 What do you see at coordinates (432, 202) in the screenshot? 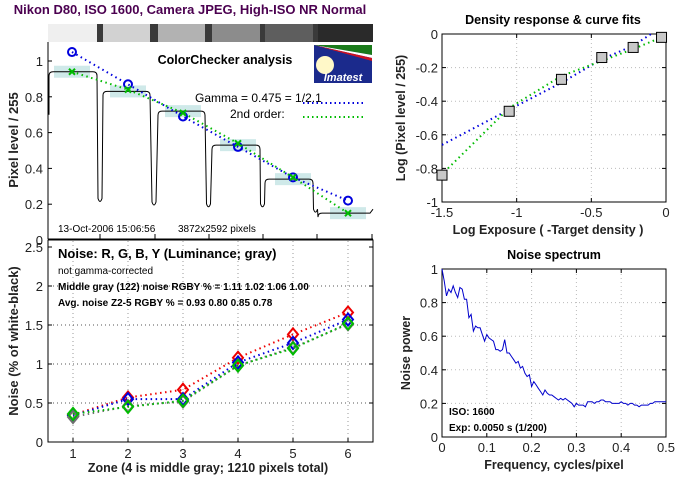
I see `y-tick-label: -1` at bounding box center [432, 202].